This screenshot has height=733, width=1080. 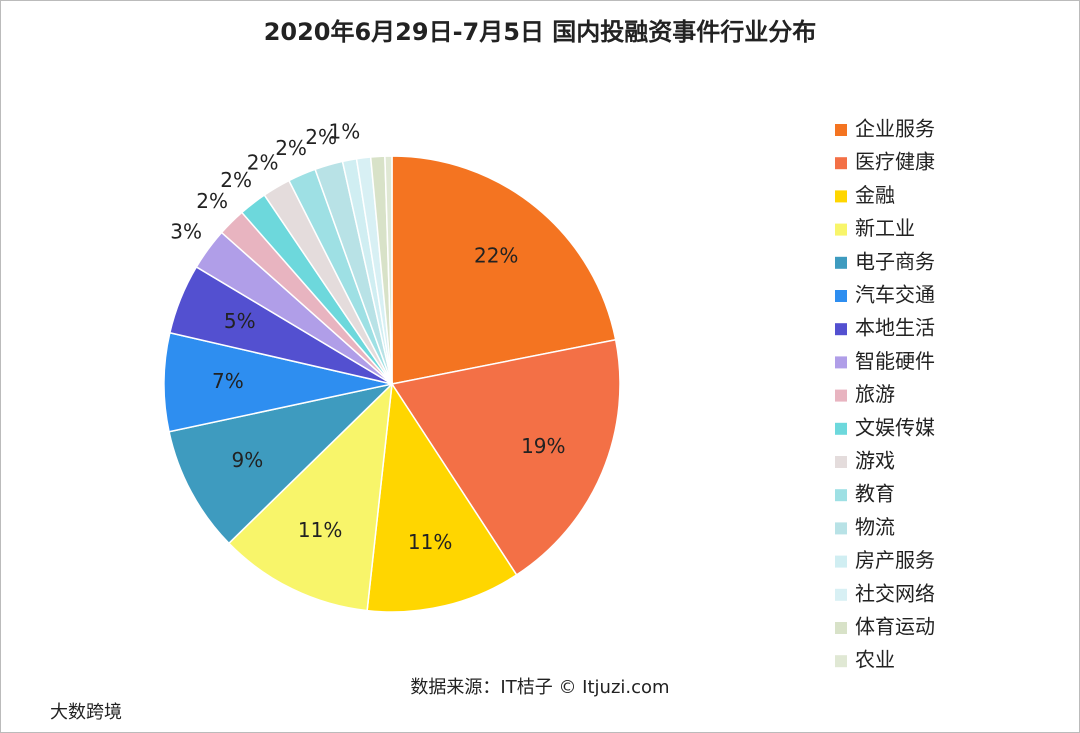 I want to click on legend-label: 旅游, so click(x=875, y=394).